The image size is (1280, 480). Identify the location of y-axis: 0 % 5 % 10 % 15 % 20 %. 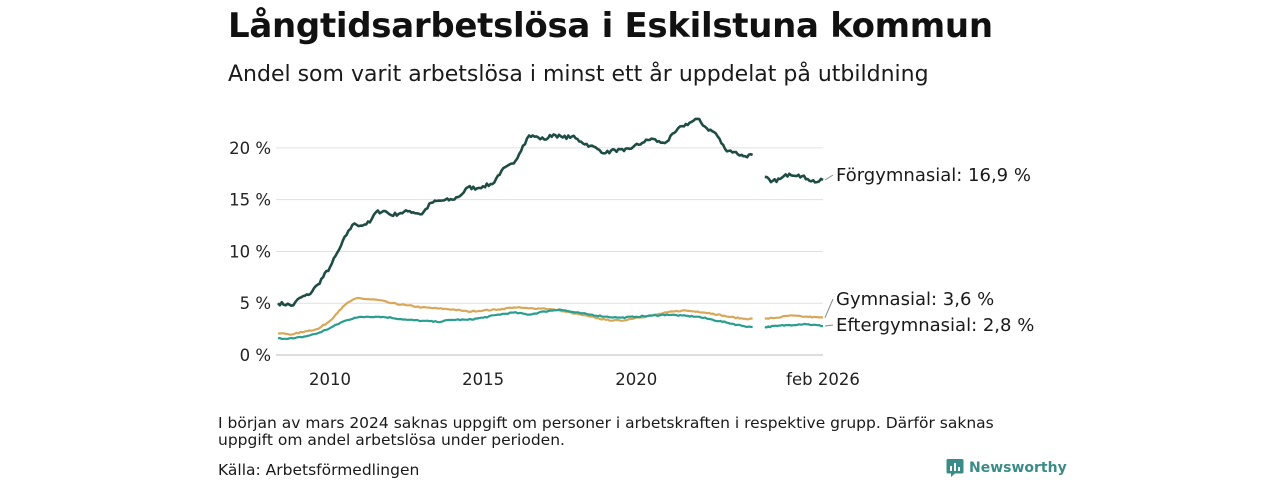
(250, 252).